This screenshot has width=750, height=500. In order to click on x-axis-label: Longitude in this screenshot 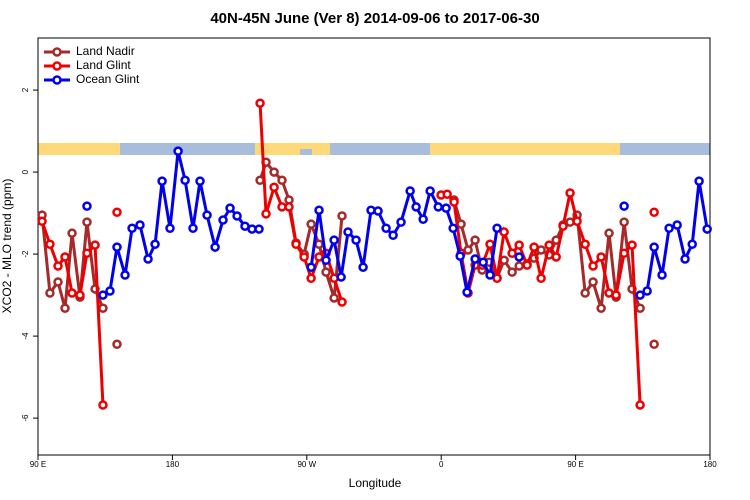, I will do `click(375, 483)`.